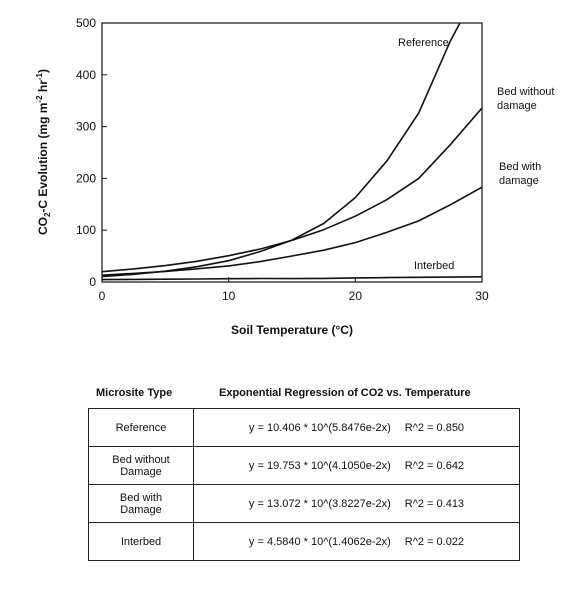  I want to click on x-tick-label: 30, so click(482, 296).